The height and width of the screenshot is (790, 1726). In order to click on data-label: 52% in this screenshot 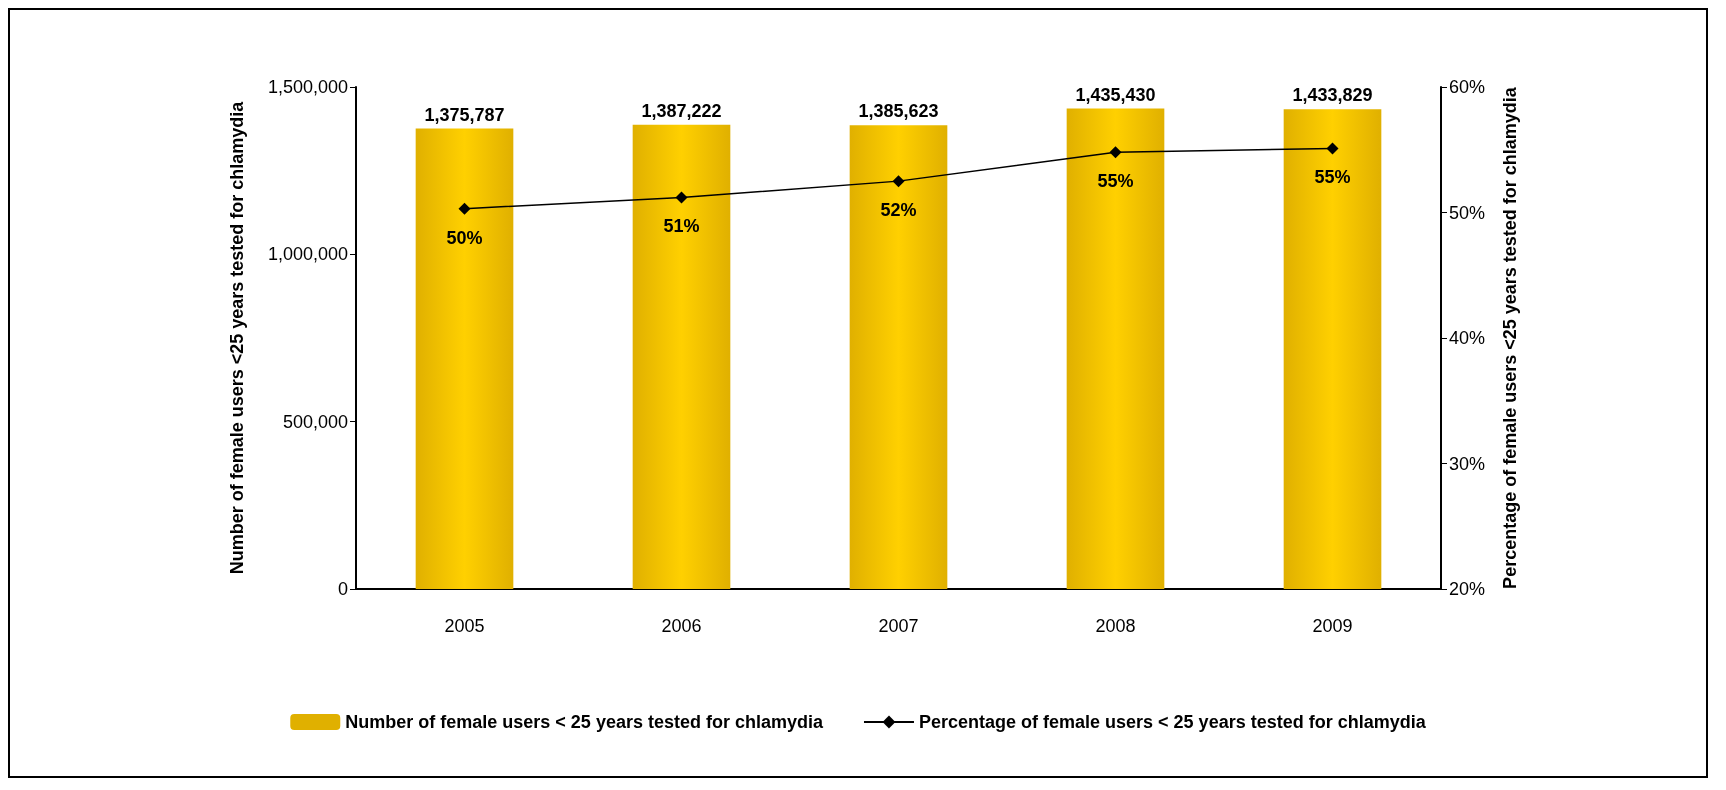, I will do `click(898, 210)`.